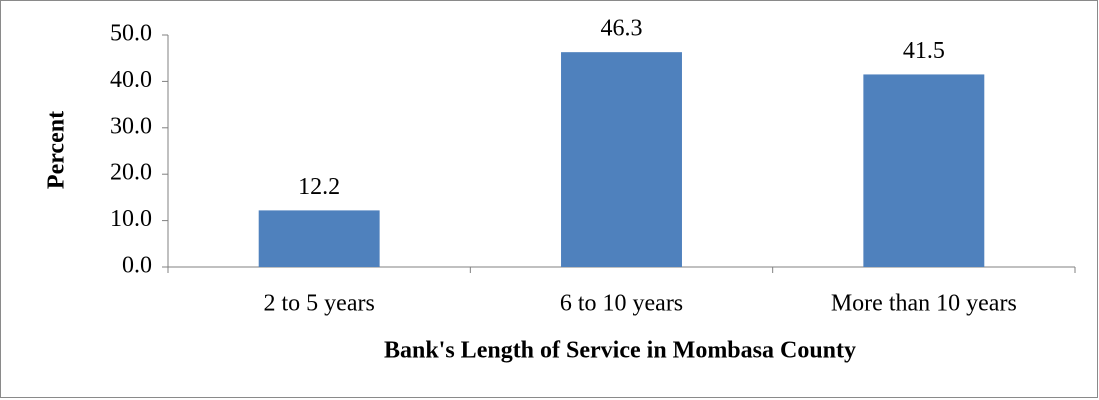 The height and width of the screenshot is (400, 1099). What do you see at coordinates (621, 304) in the screenshot?
I see `x-tick-label: 6 to 10 years` at bounding box center [621, 304].